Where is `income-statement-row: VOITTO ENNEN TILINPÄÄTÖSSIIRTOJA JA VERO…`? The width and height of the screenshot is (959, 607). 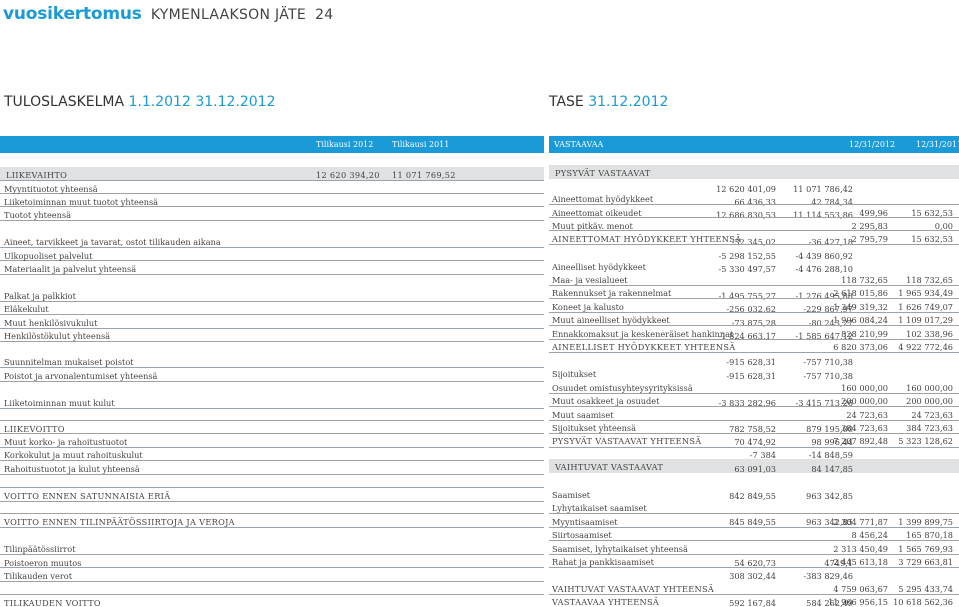
income-statement-row: VOITTO ENNEN TILINPÄÄTÖSSIIRTOJA JA VERO… is located at coordinates (479, 523).